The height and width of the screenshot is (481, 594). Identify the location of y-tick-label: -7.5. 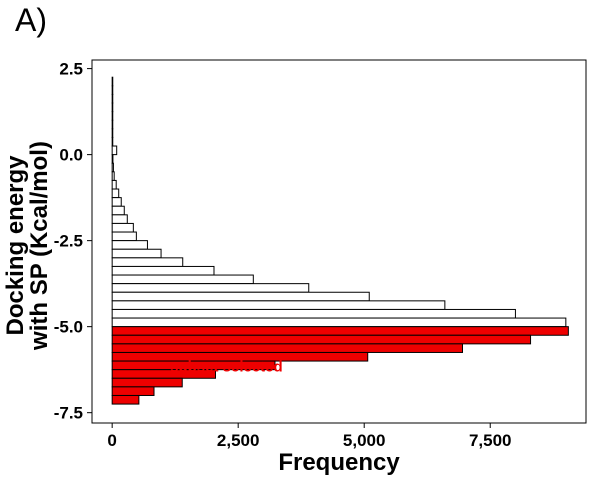
(68, 413).